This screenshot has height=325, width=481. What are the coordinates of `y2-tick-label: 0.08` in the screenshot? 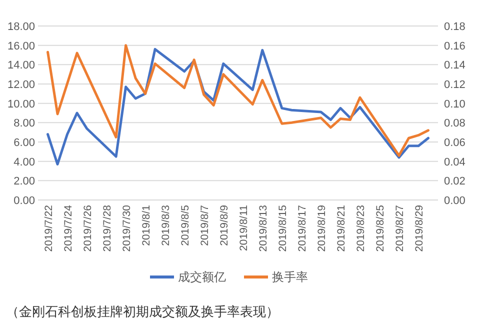 It's located at (455, 124).